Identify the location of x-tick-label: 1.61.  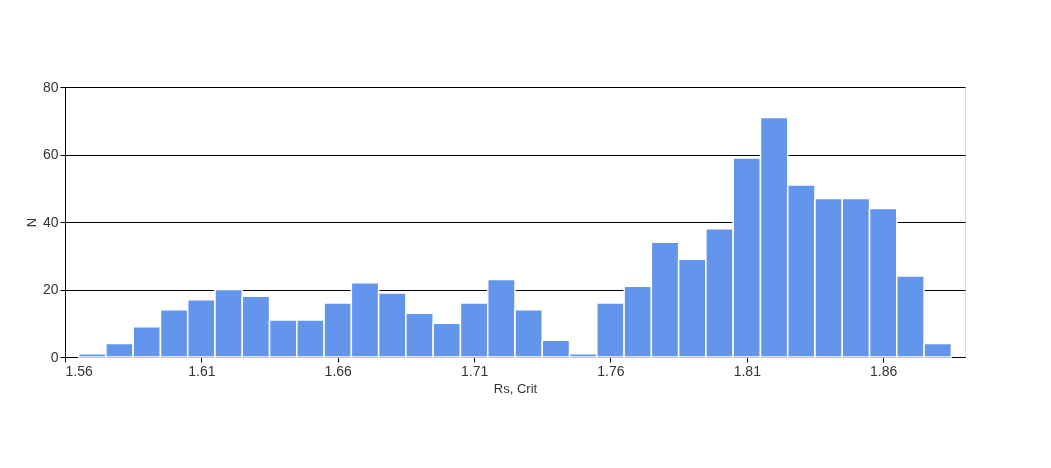
(202, 370).